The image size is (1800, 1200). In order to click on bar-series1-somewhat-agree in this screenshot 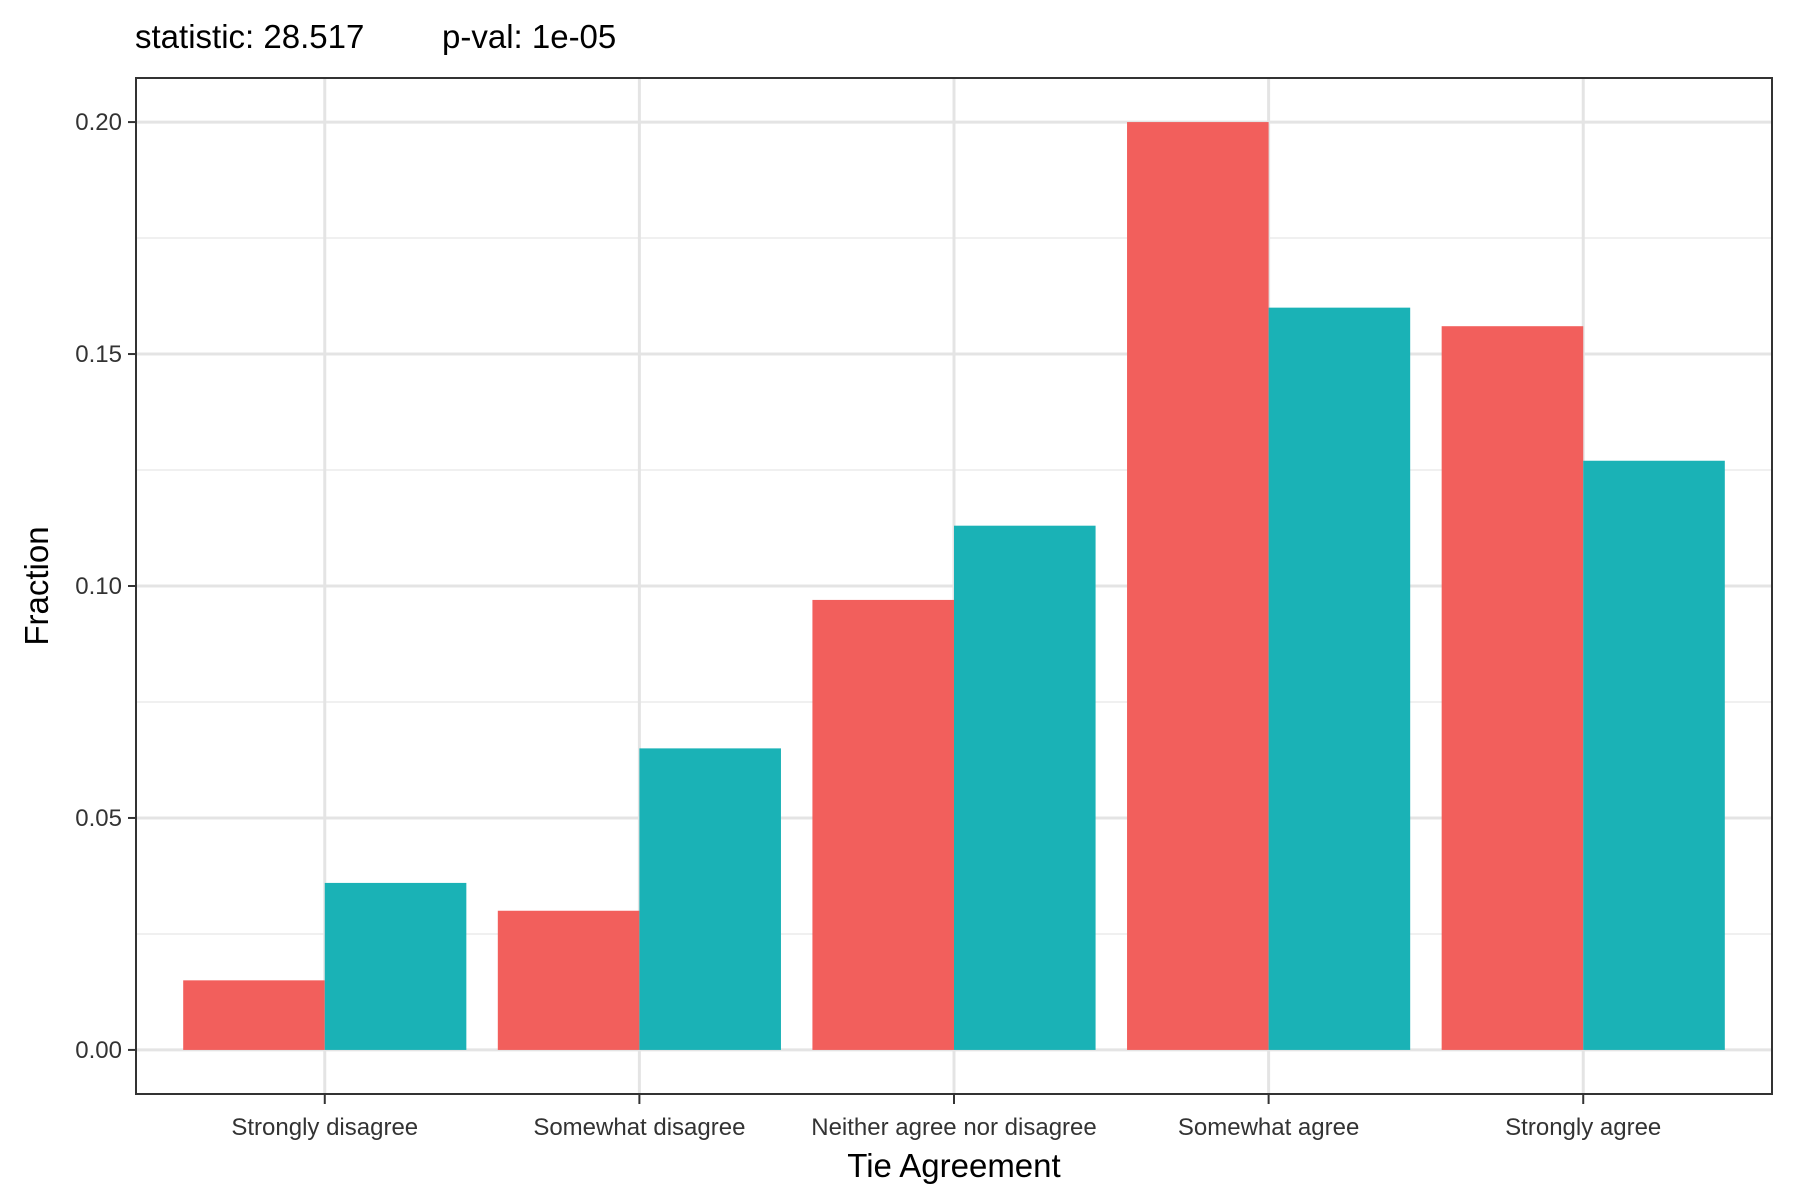, I will do `click(1198, 586)`.